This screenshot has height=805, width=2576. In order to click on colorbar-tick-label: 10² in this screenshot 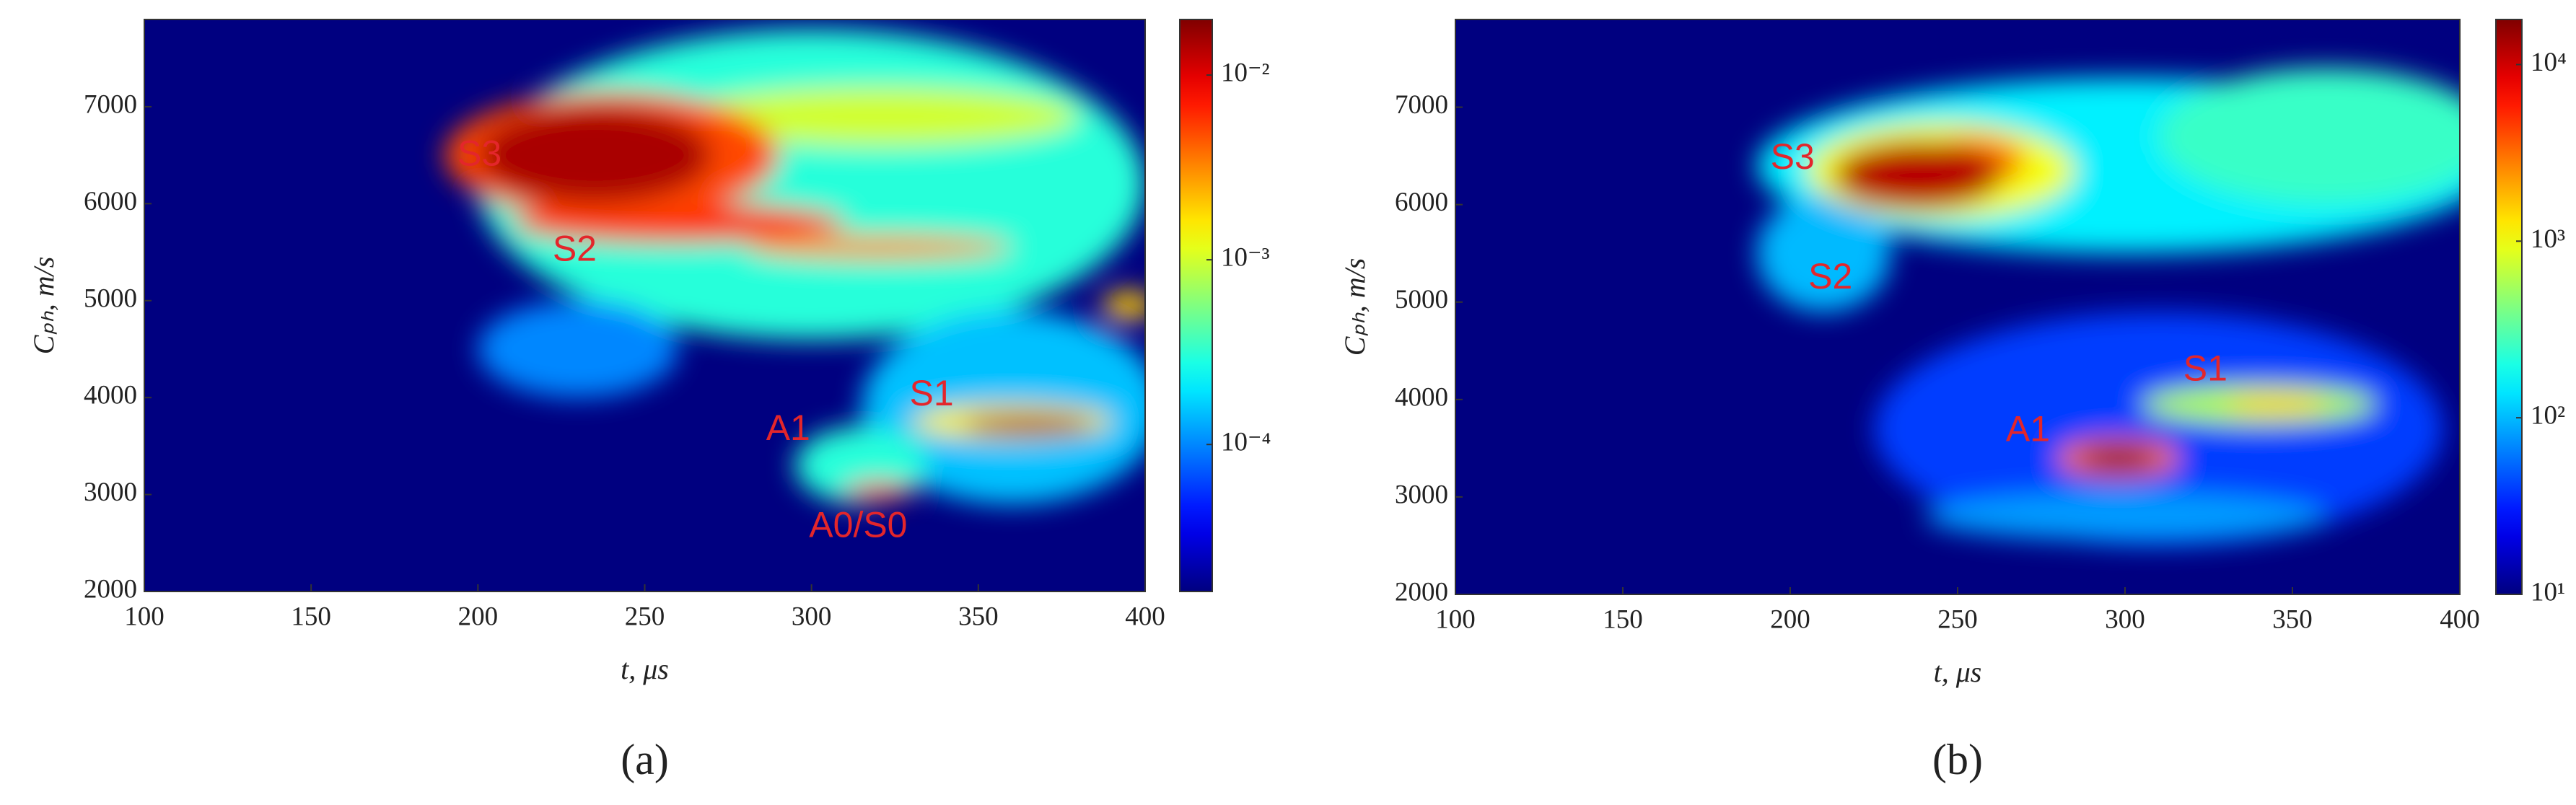, I will do `click(2548, 416)`.